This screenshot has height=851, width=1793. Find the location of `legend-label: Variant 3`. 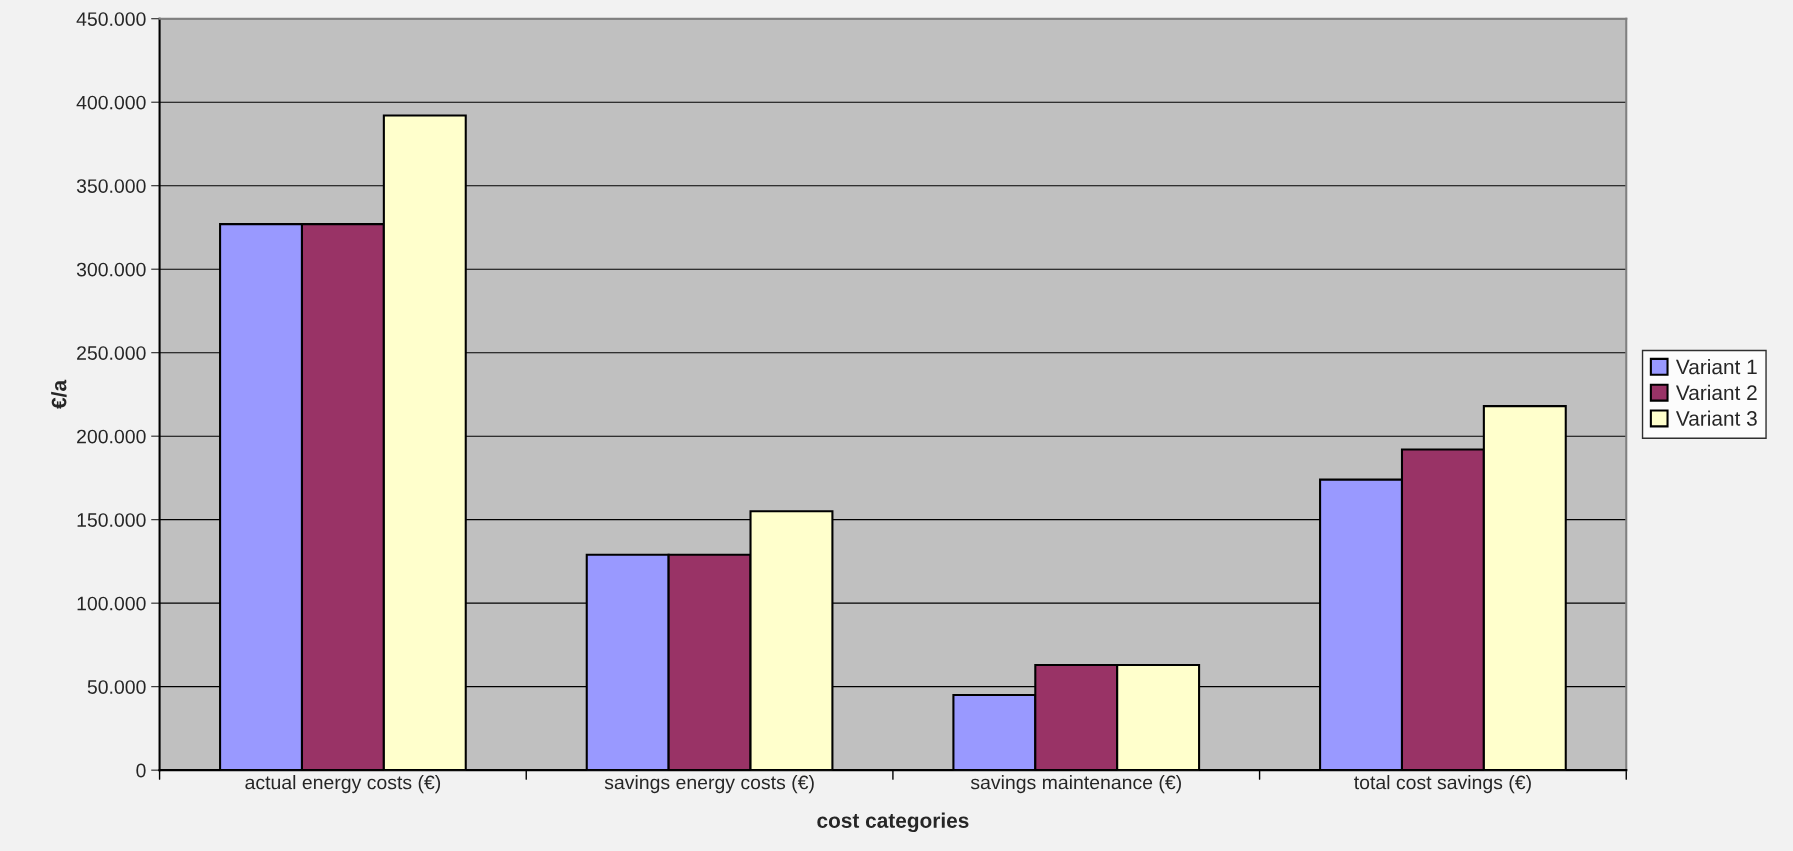

legend-label: Variant 3 is located at coordinates (1716, 418).